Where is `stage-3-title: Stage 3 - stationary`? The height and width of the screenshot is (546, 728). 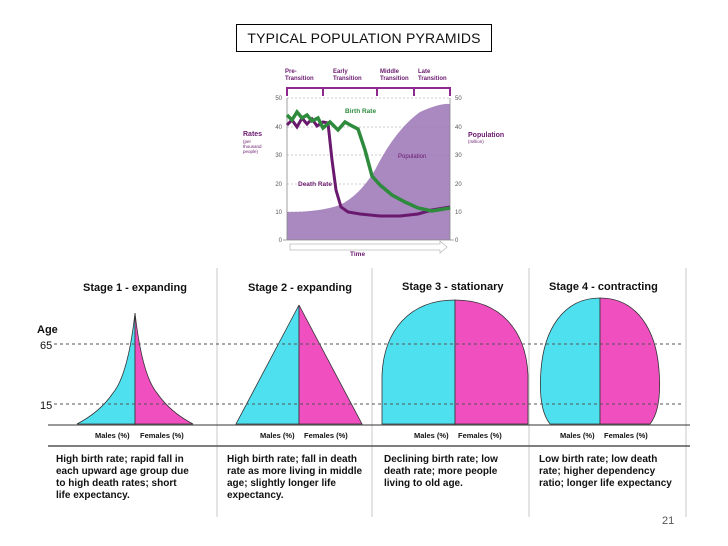 stage-3-title: Stage 3 - stationary is located at coordinates (453, 287).